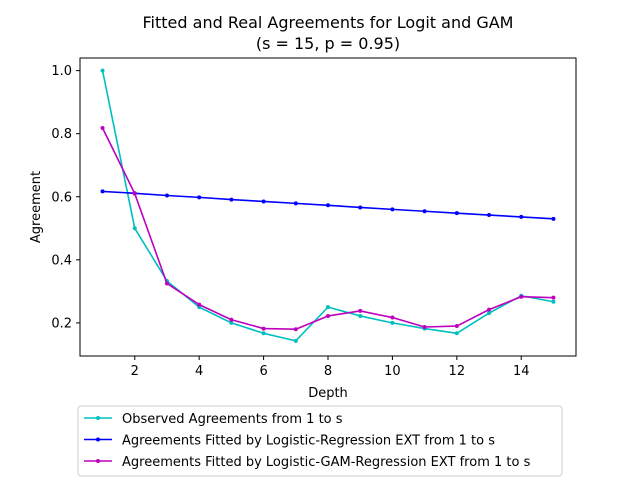  Describe the element at coordinates (61, 71) in the screenshot. I see `y-tick-label: 1.0` at that location.